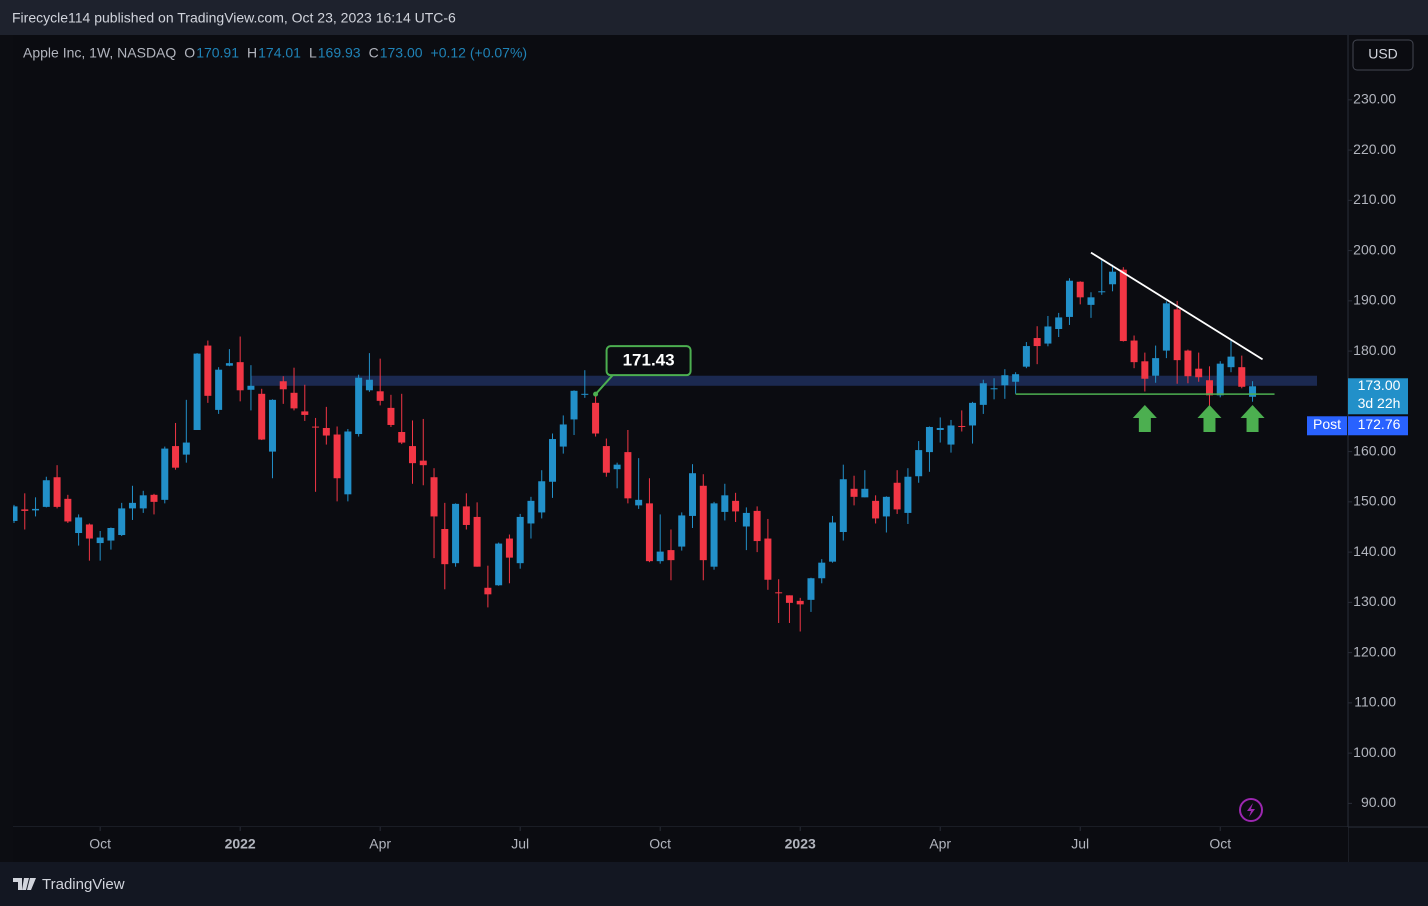 This screenshot has width=1428, height=906. Describe the element at coordinates (1374, 249) in the screenshot. I see `y-tick-label: 200.00` at that location.